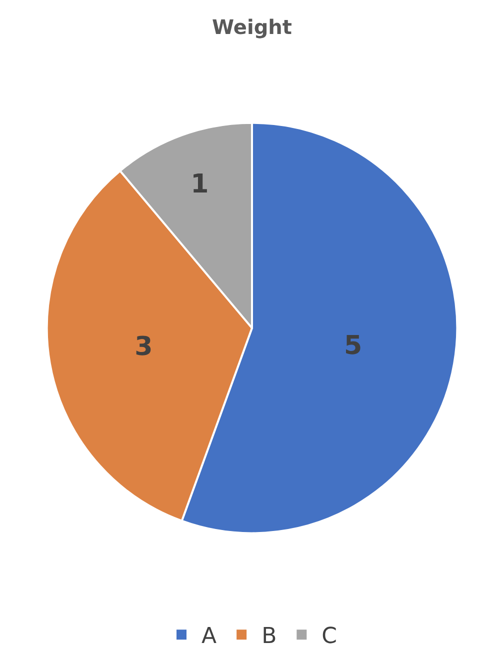 The image size is (504, 664). Describe the element at coordinates (252, 27) in the screenshot. I see `chart-title: Weight` at that location.